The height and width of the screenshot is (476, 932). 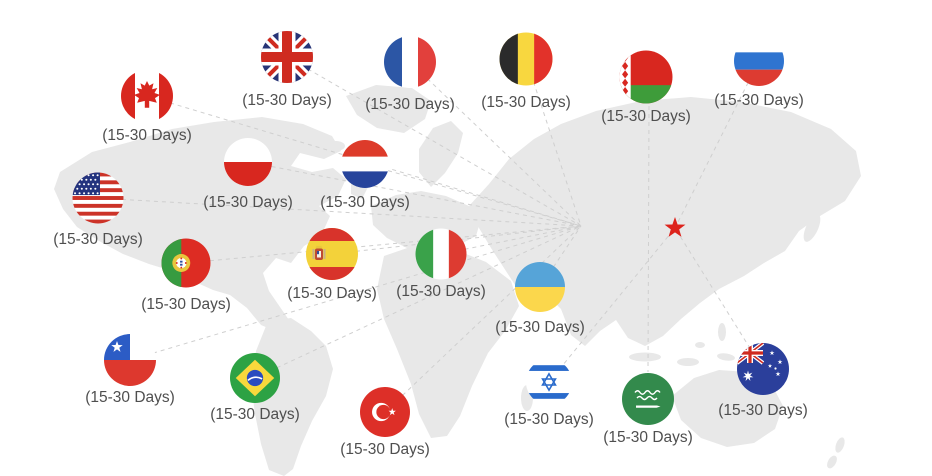 I want to click on flag-icon-canada, so click(x=147, y=96).